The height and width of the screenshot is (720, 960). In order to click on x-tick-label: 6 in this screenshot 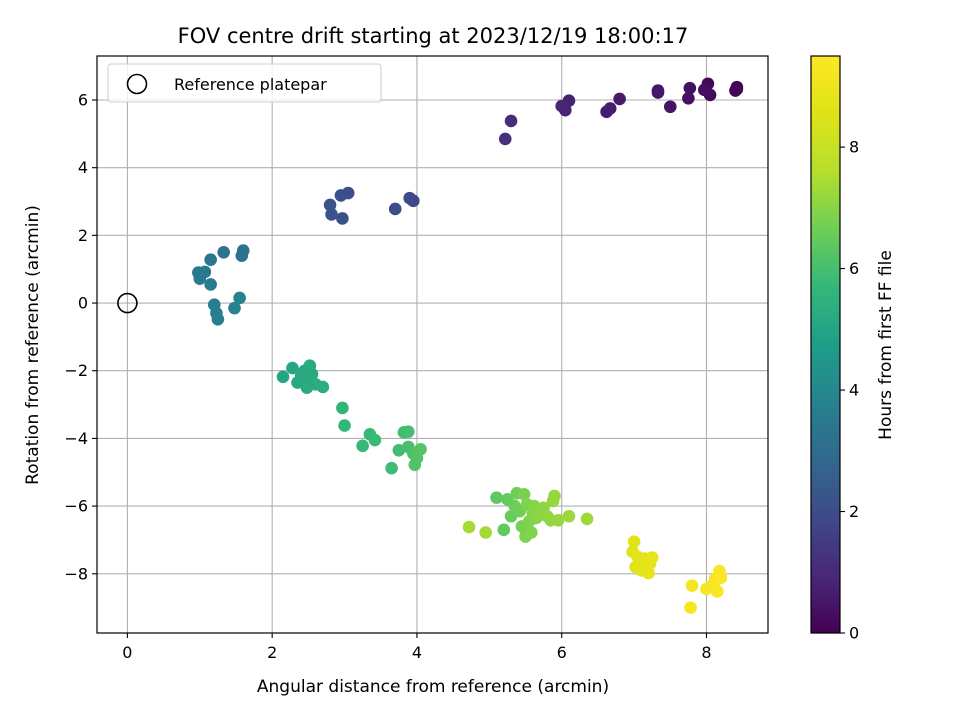, I will do `click(562, 652)`.